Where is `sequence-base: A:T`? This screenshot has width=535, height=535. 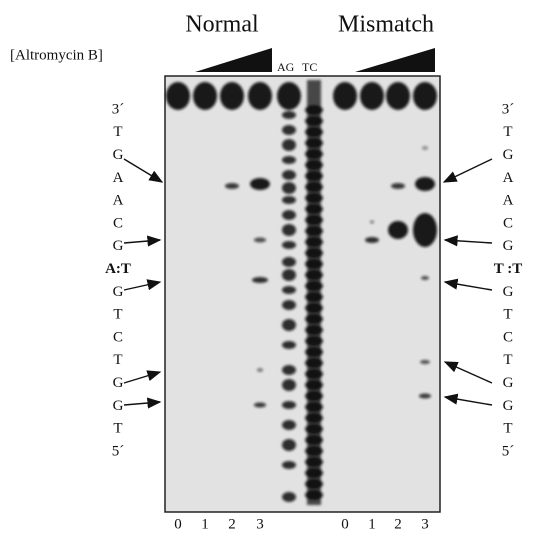
sequence-base: A:T is located at coordinates (118, 269).